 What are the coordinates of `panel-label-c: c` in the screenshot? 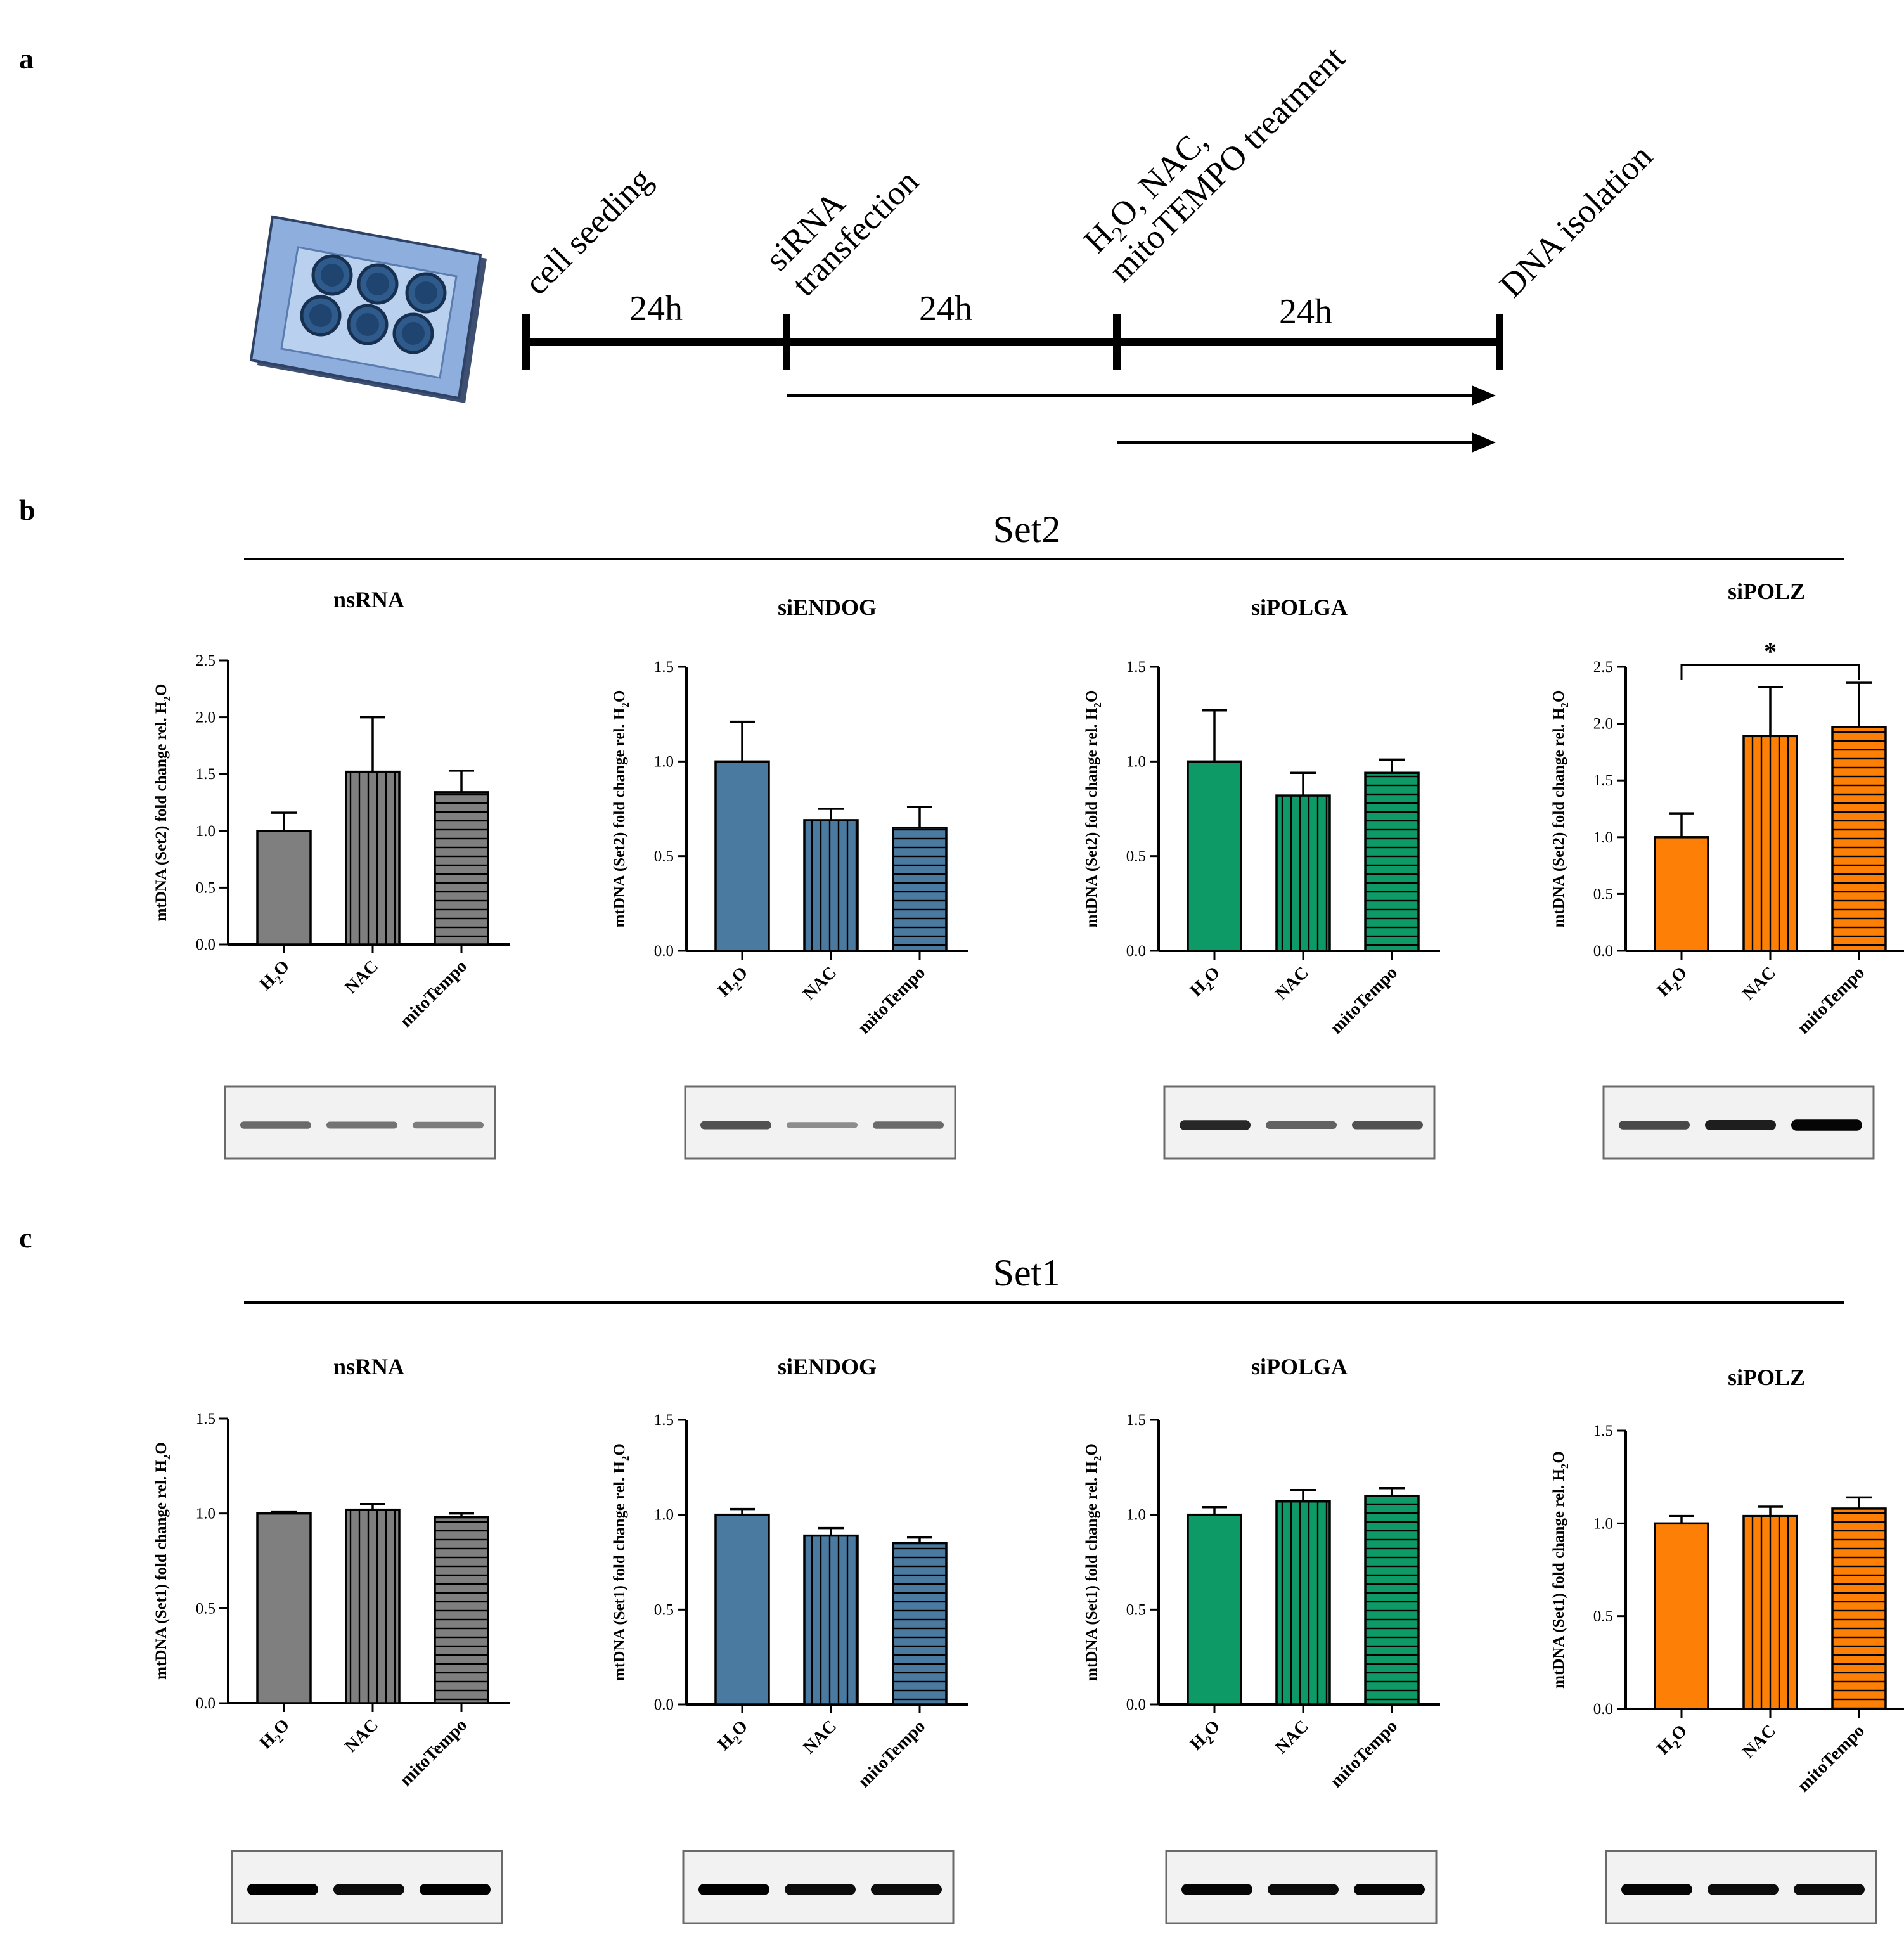 It's located at (25, 1237).